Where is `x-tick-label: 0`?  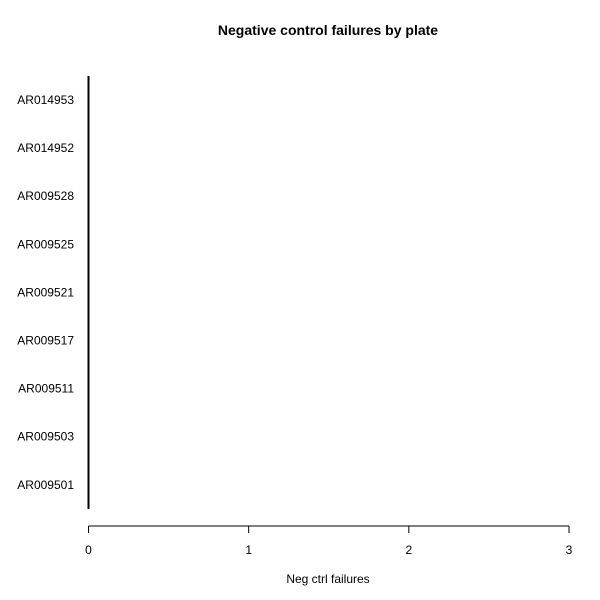
x-tick-label: 0 is located at coordinates (88, 550).